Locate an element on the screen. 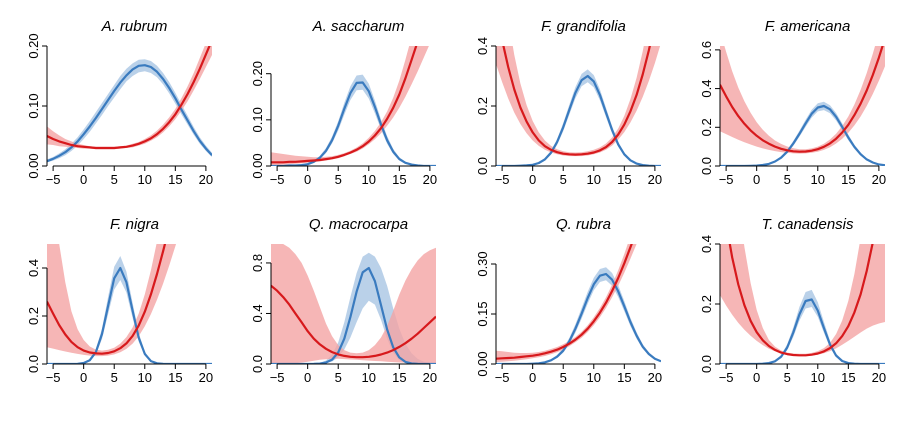  panel-8: T. canadensis −5 0 5 10 15 20 0.0 0.2 0.4 is located at coordinates (792, 300).